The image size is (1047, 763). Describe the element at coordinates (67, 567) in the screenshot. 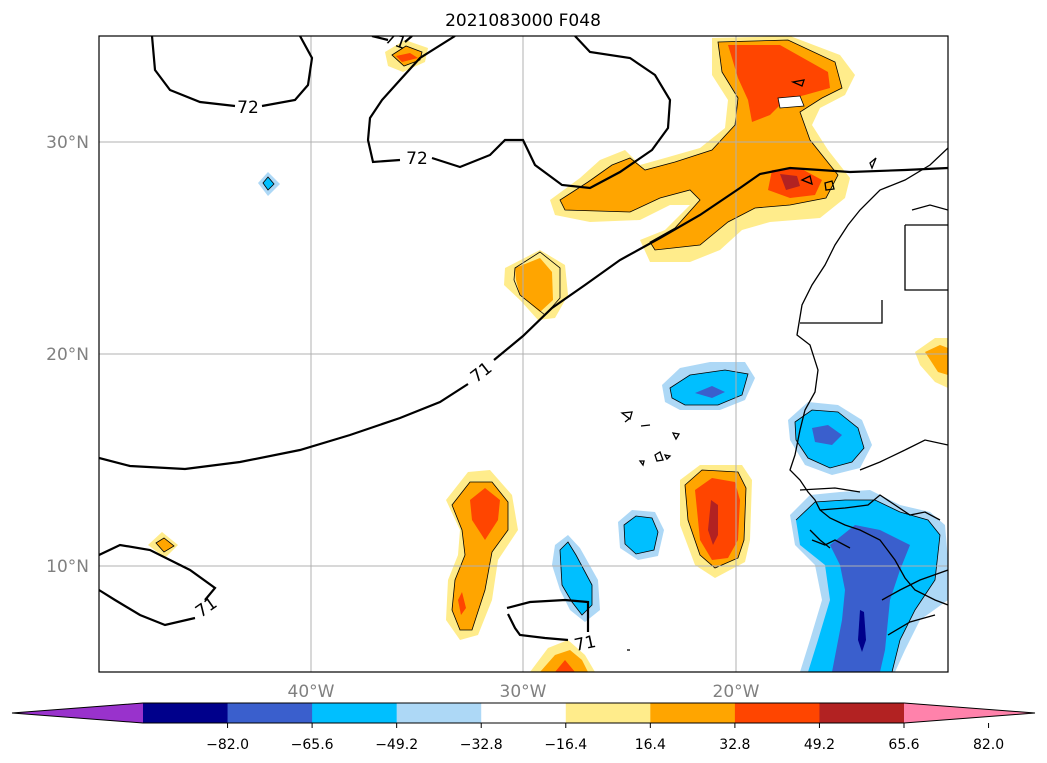

I see `lat-label-10n: 10°N` at that location.